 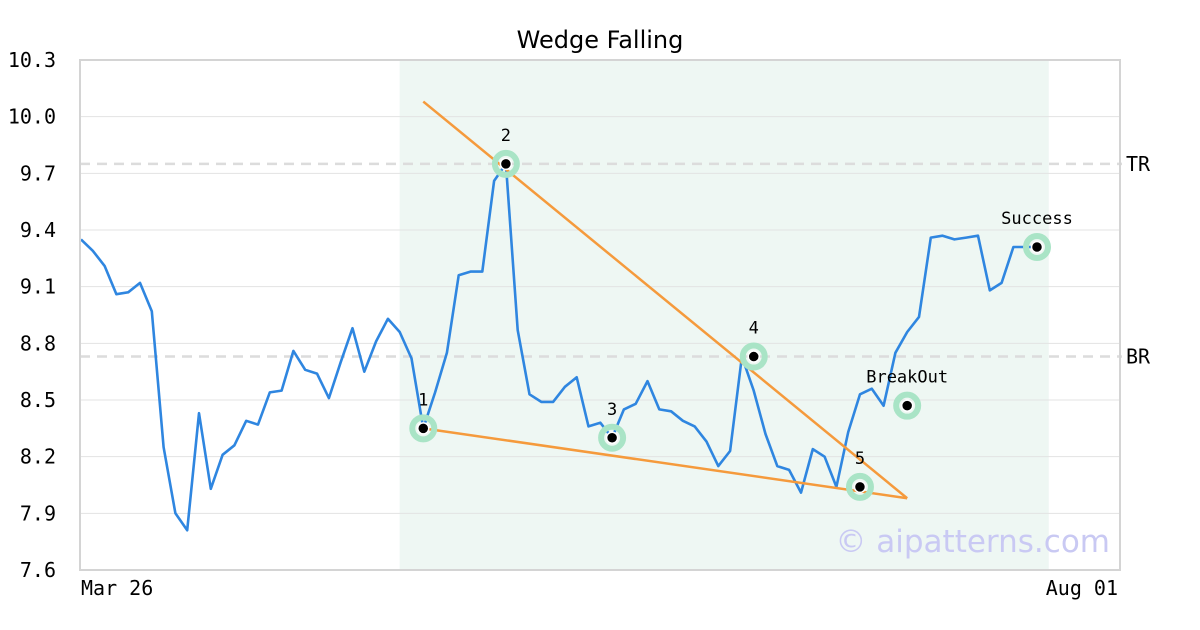 I want to click on pattern-point-label: 2, so click(x=506, y=136).